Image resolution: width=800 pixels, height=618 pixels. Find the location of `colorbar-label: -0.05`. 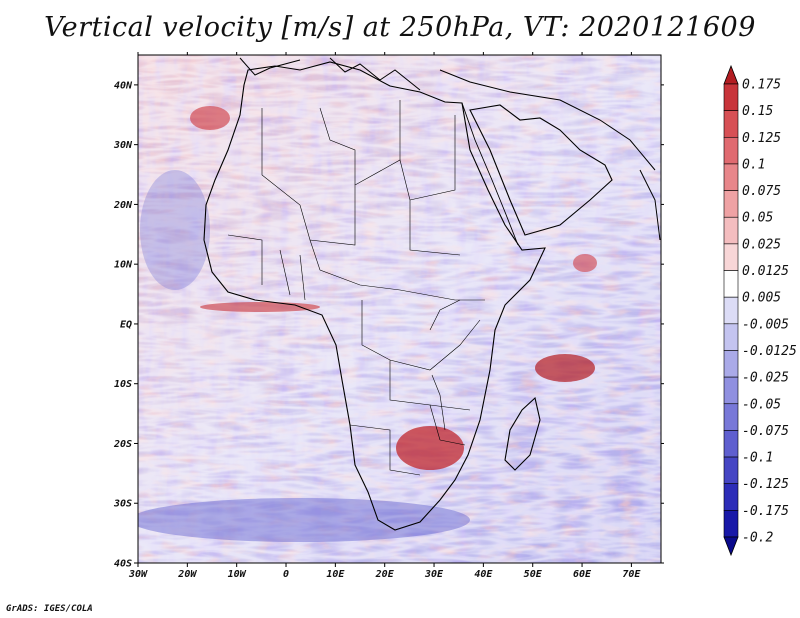

colorbar-label: -0.05 is located at coordinates (761, 404).